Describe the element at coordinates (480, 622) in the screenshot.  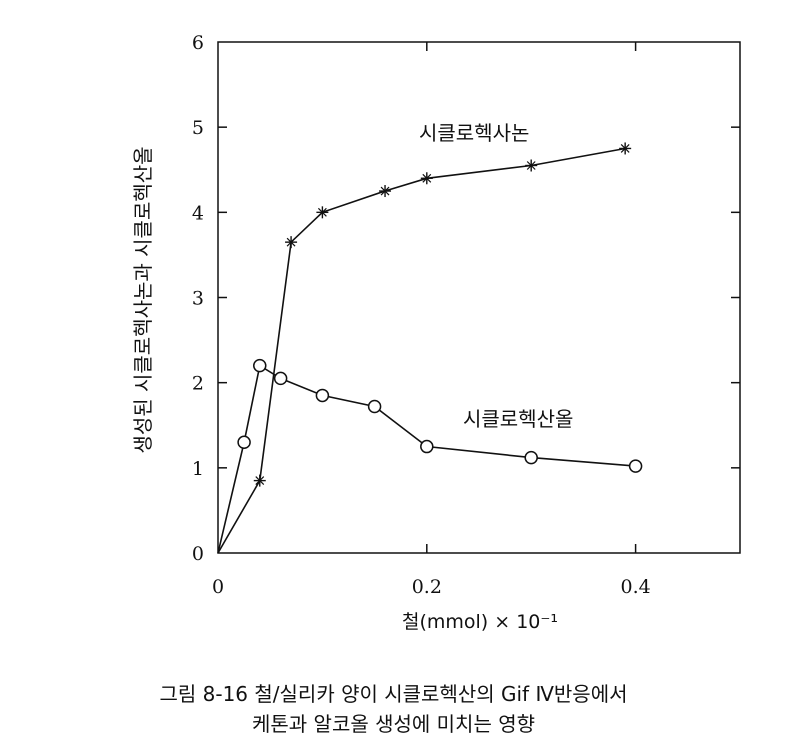
I see `x-axis-label: 철(mmol) × 10⁻¹` at that location.